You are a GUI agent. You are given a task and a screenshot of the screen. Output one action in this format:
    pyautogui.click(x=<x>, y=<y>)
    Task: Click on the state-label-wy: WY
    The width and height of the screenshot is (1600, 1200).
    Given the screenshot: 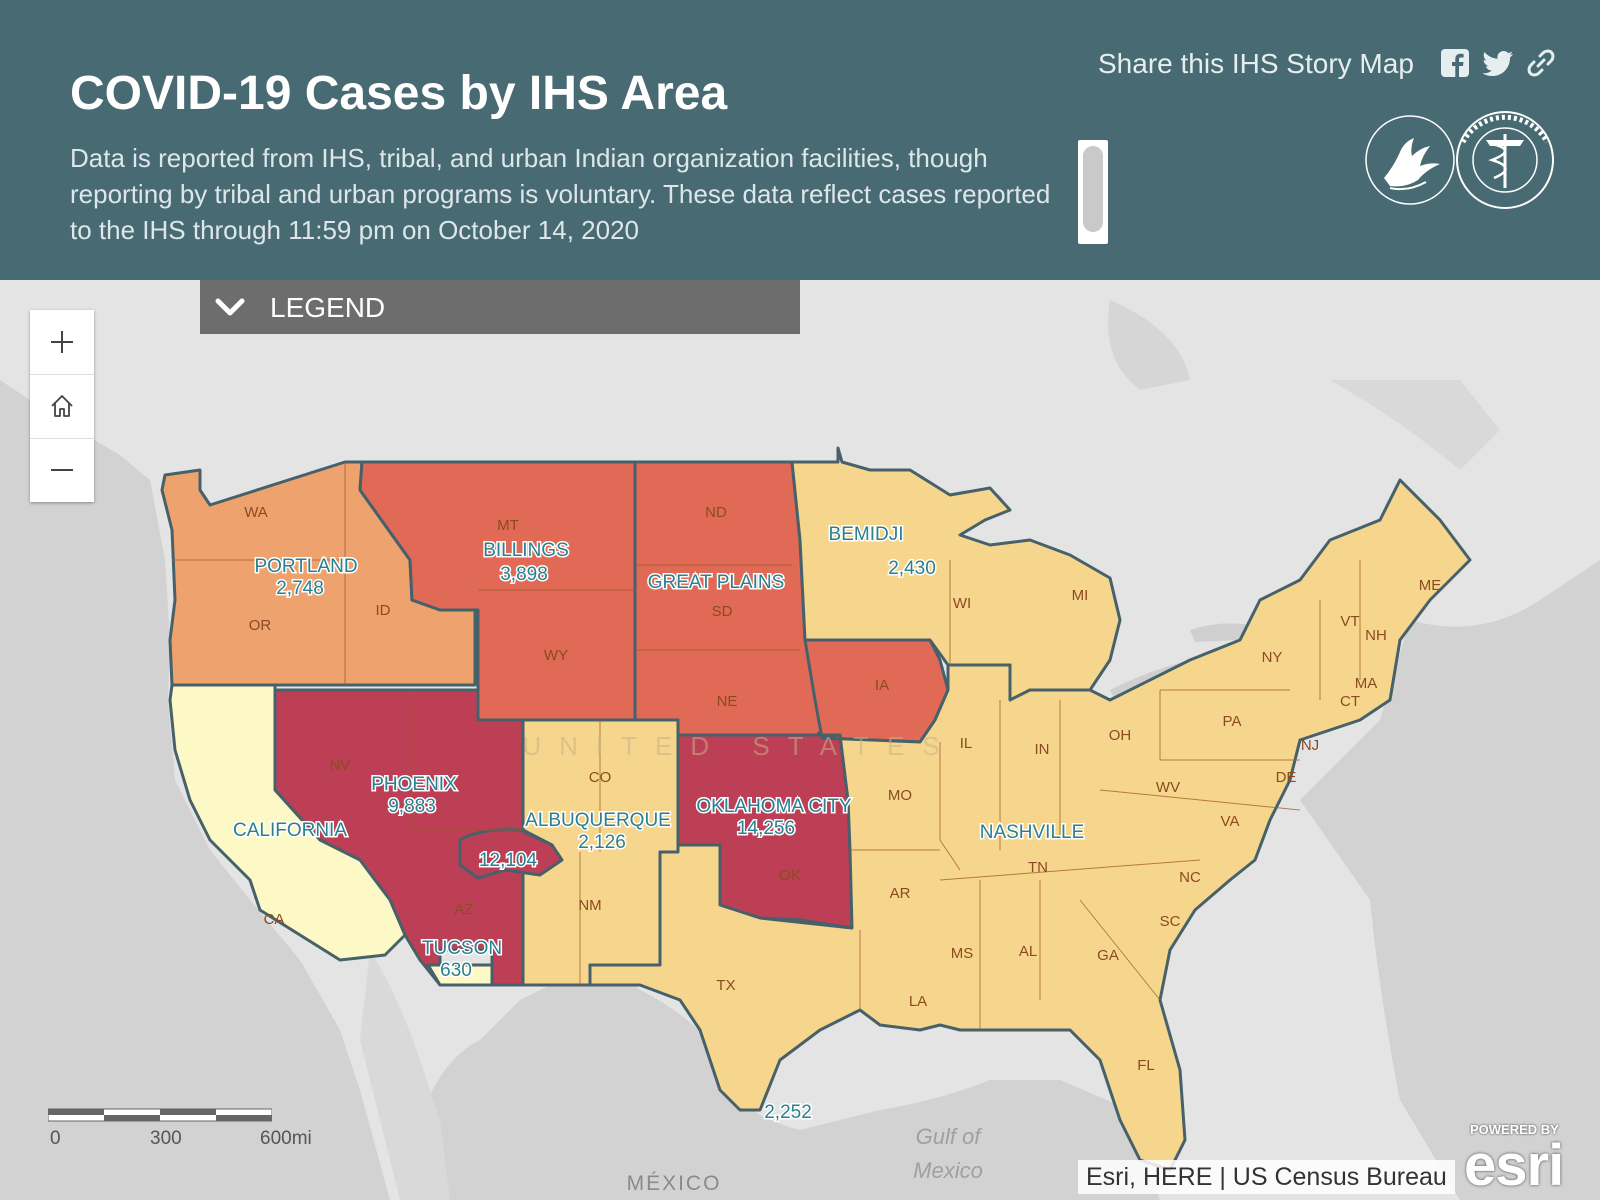 What is the action you would take?
    pyautogui.click(x=556, y=655)
    